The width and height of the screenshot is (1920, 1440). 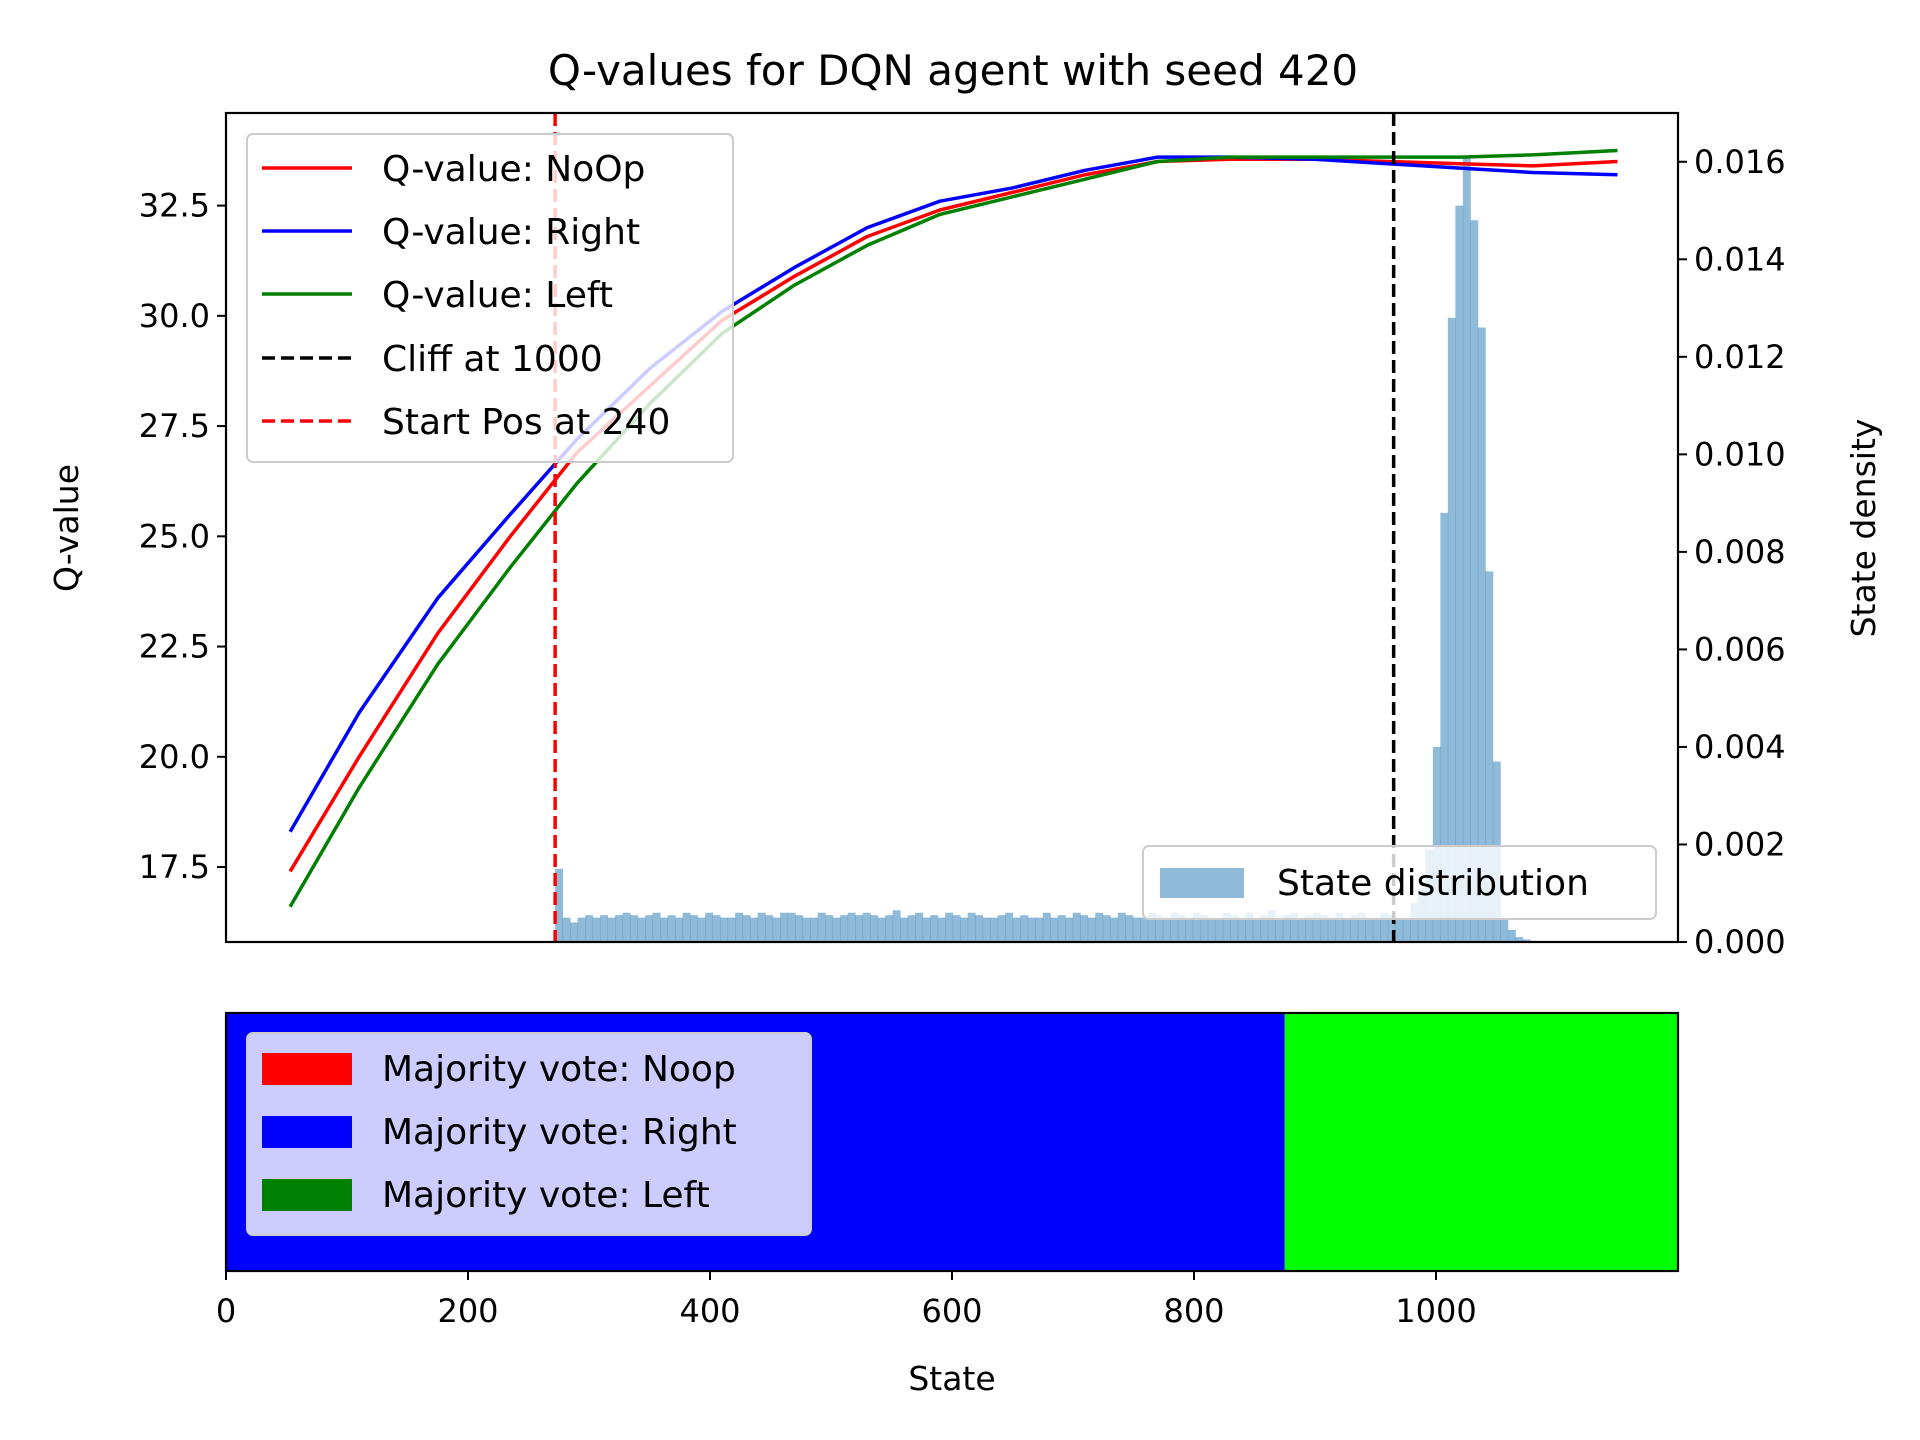 I want to click on legend-label-state-distribution: State distribution, so click(x=1433, y=883).